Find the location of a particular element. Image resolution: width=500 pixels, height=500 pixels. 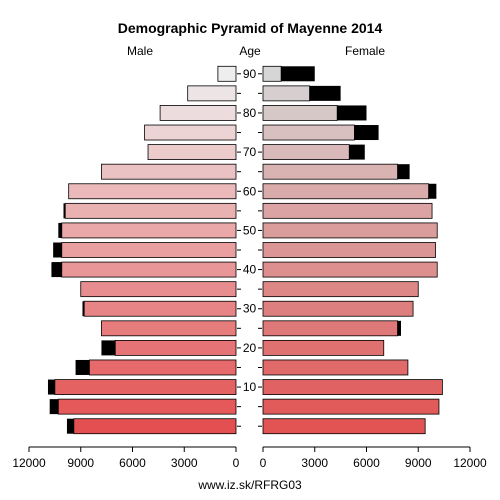

female-bar-90+ is located at coordinates (272, 73).